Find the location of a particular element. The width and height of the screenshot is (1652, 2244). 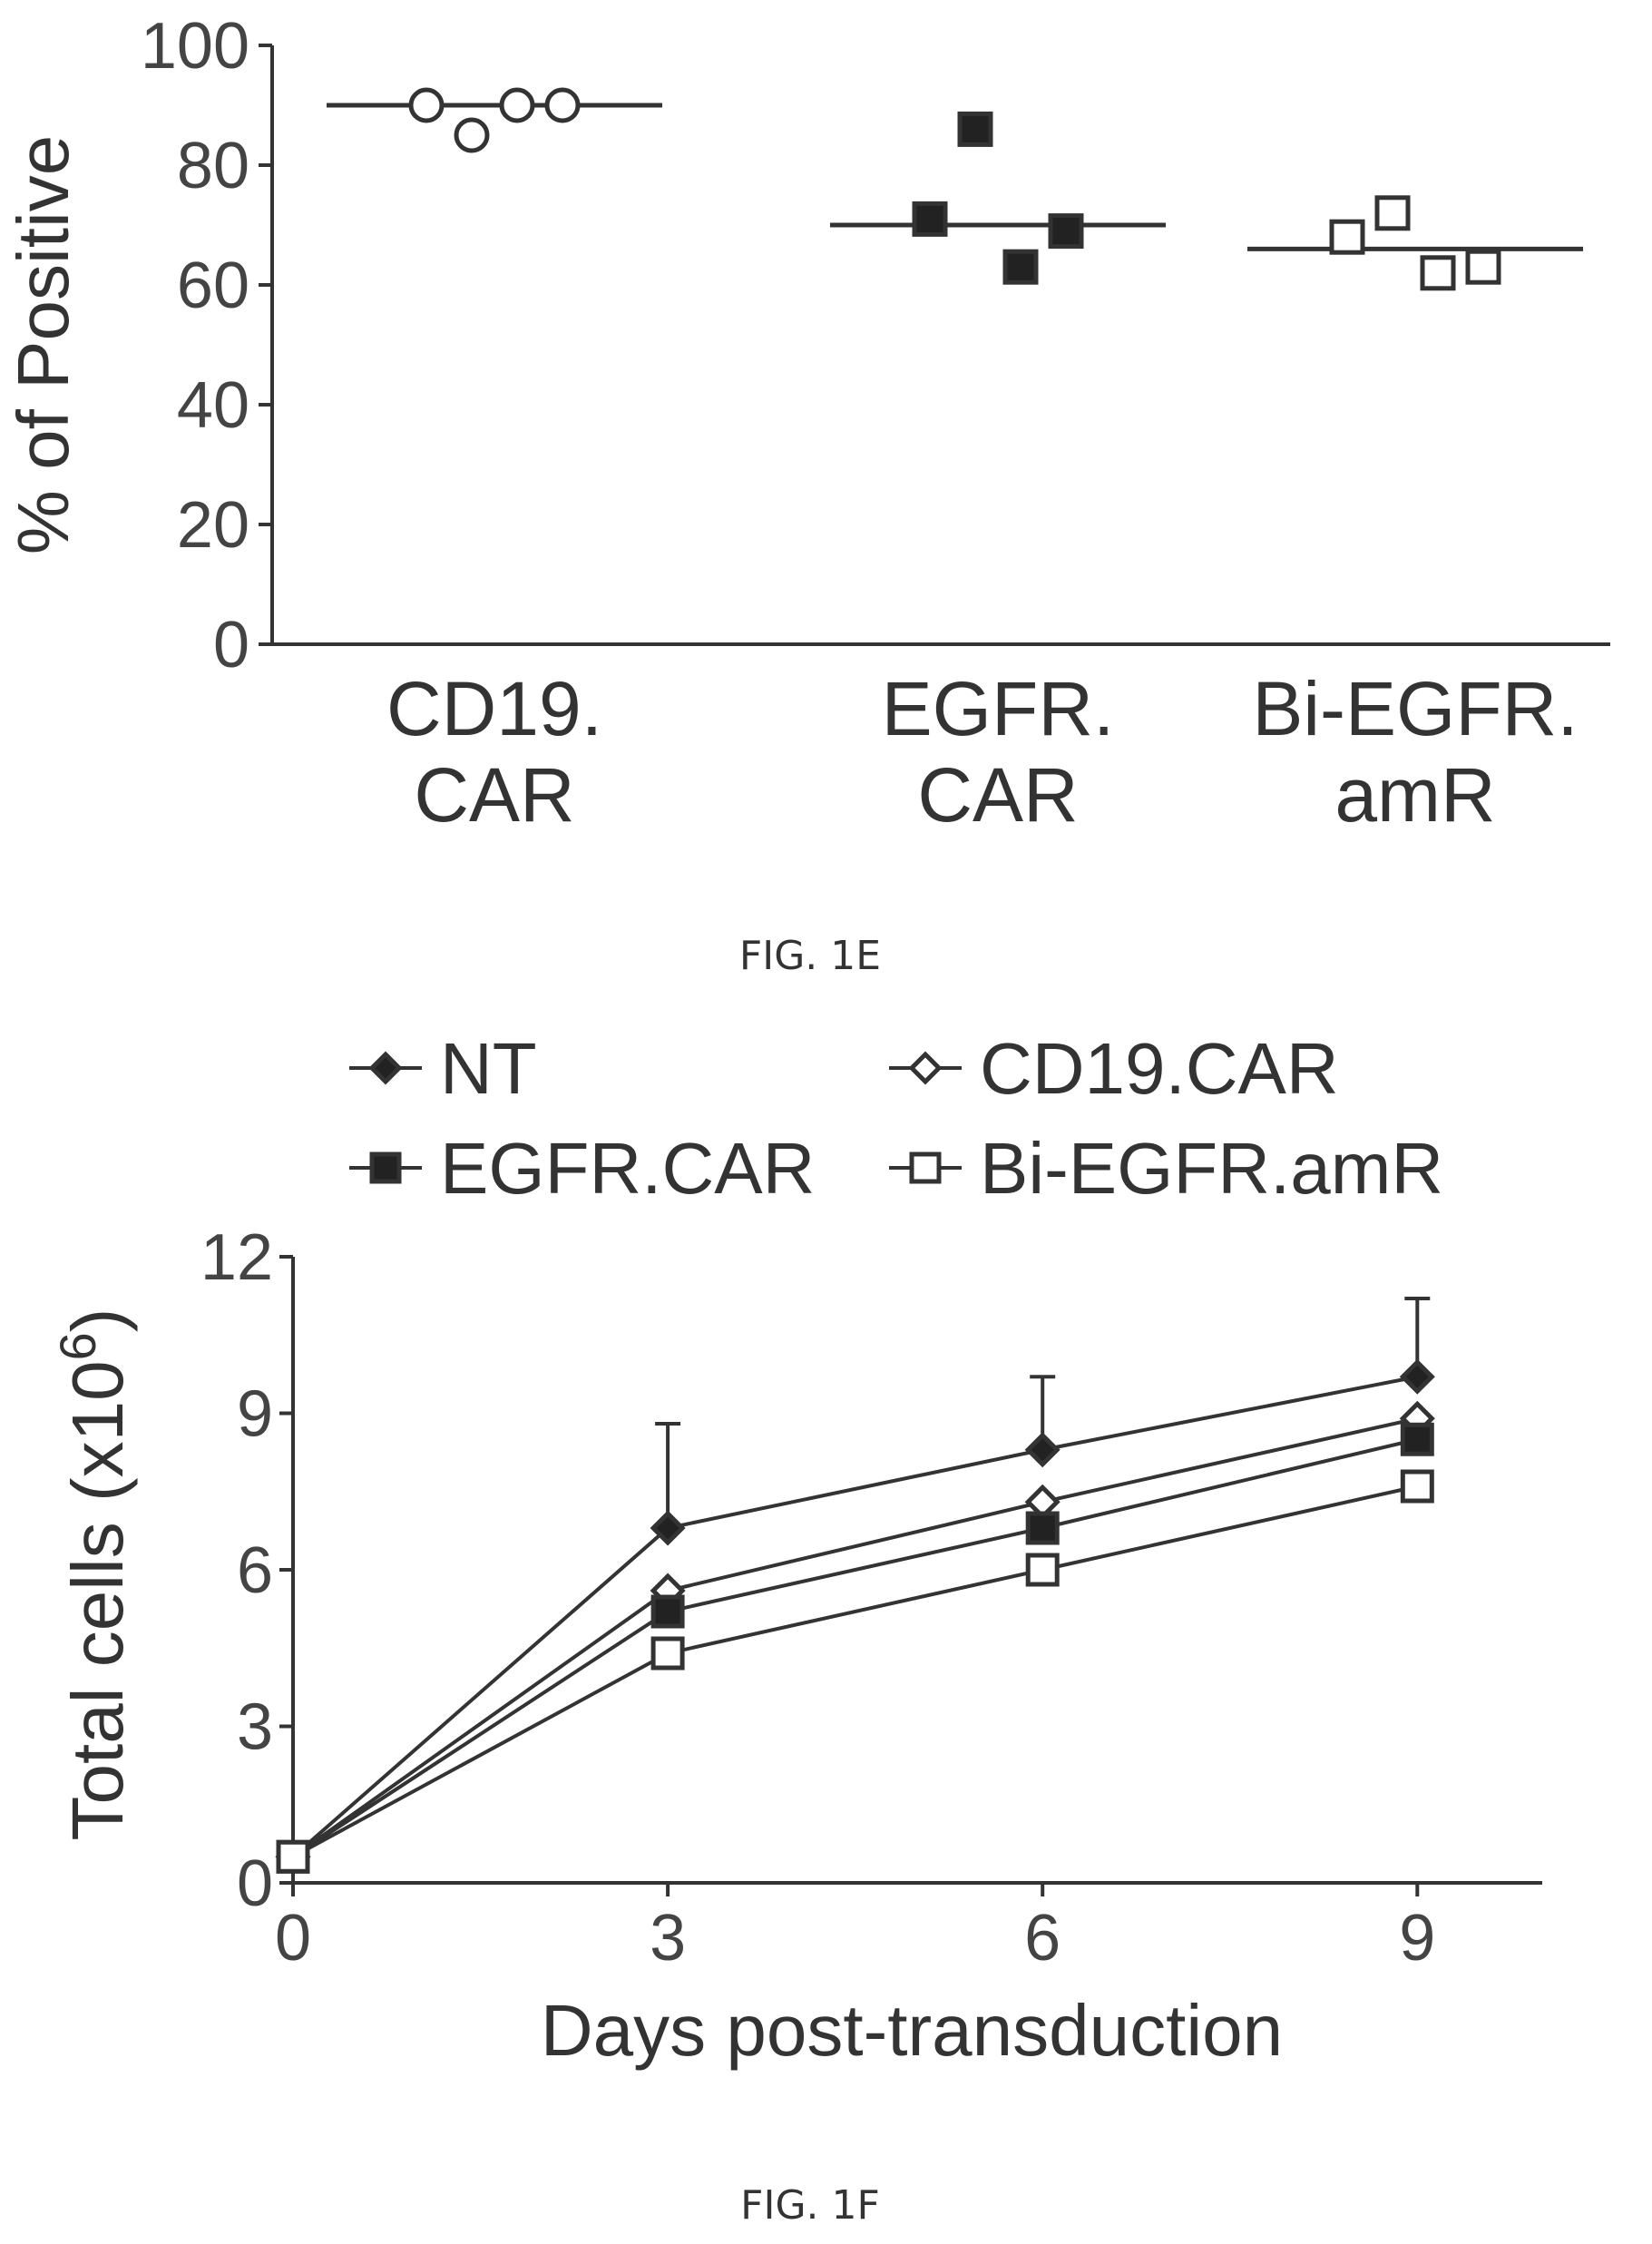

y-tick-label-1e: 60 is located at coordinates (213, 286).